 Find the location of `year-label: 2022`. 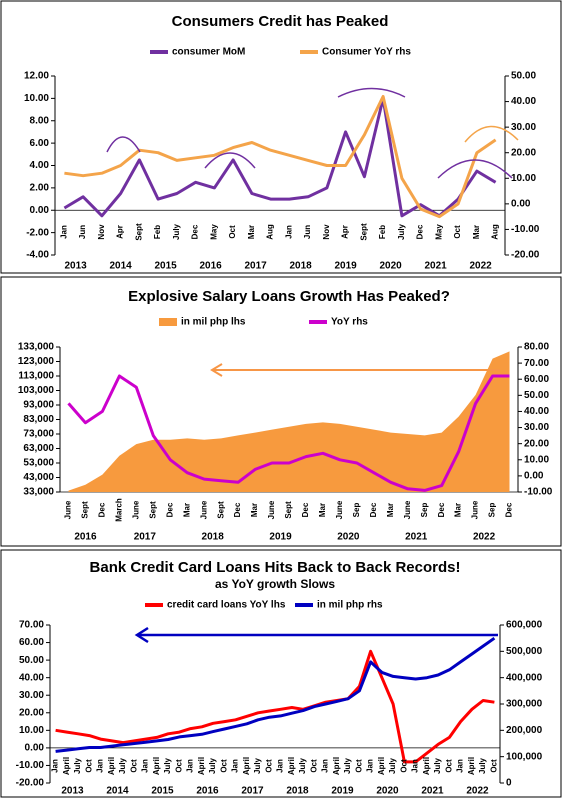

year-label: 2022 is located at coordinates (484, 537).